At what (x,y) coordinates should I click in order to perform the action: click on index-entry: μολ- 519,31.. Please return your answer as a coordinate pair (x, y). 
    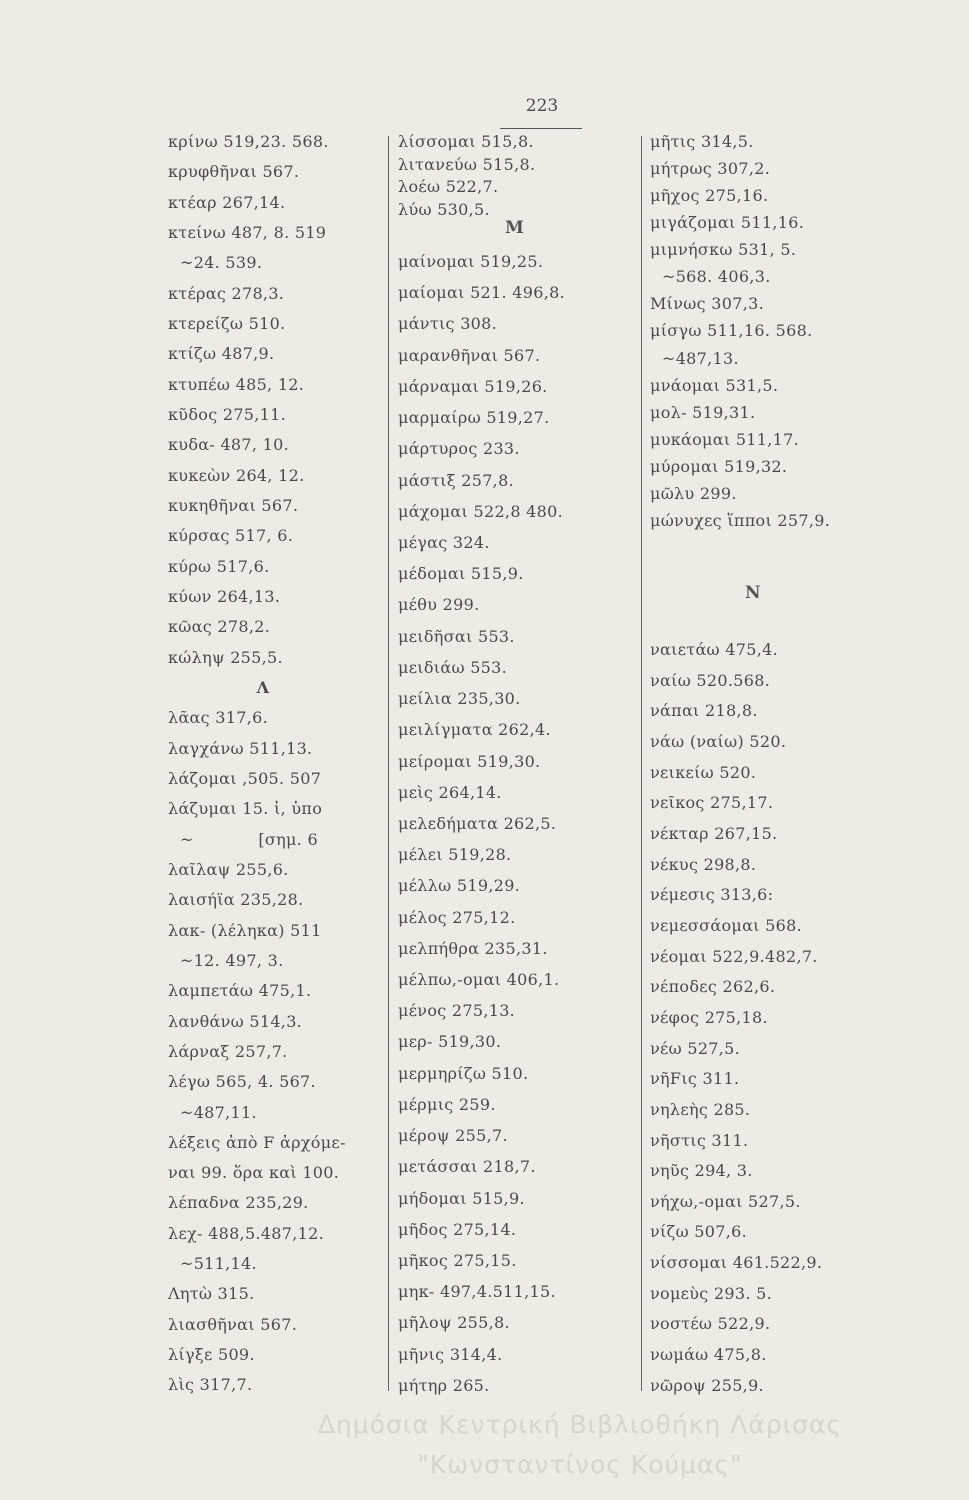
    Looking at the image, I should click on (703, 412).